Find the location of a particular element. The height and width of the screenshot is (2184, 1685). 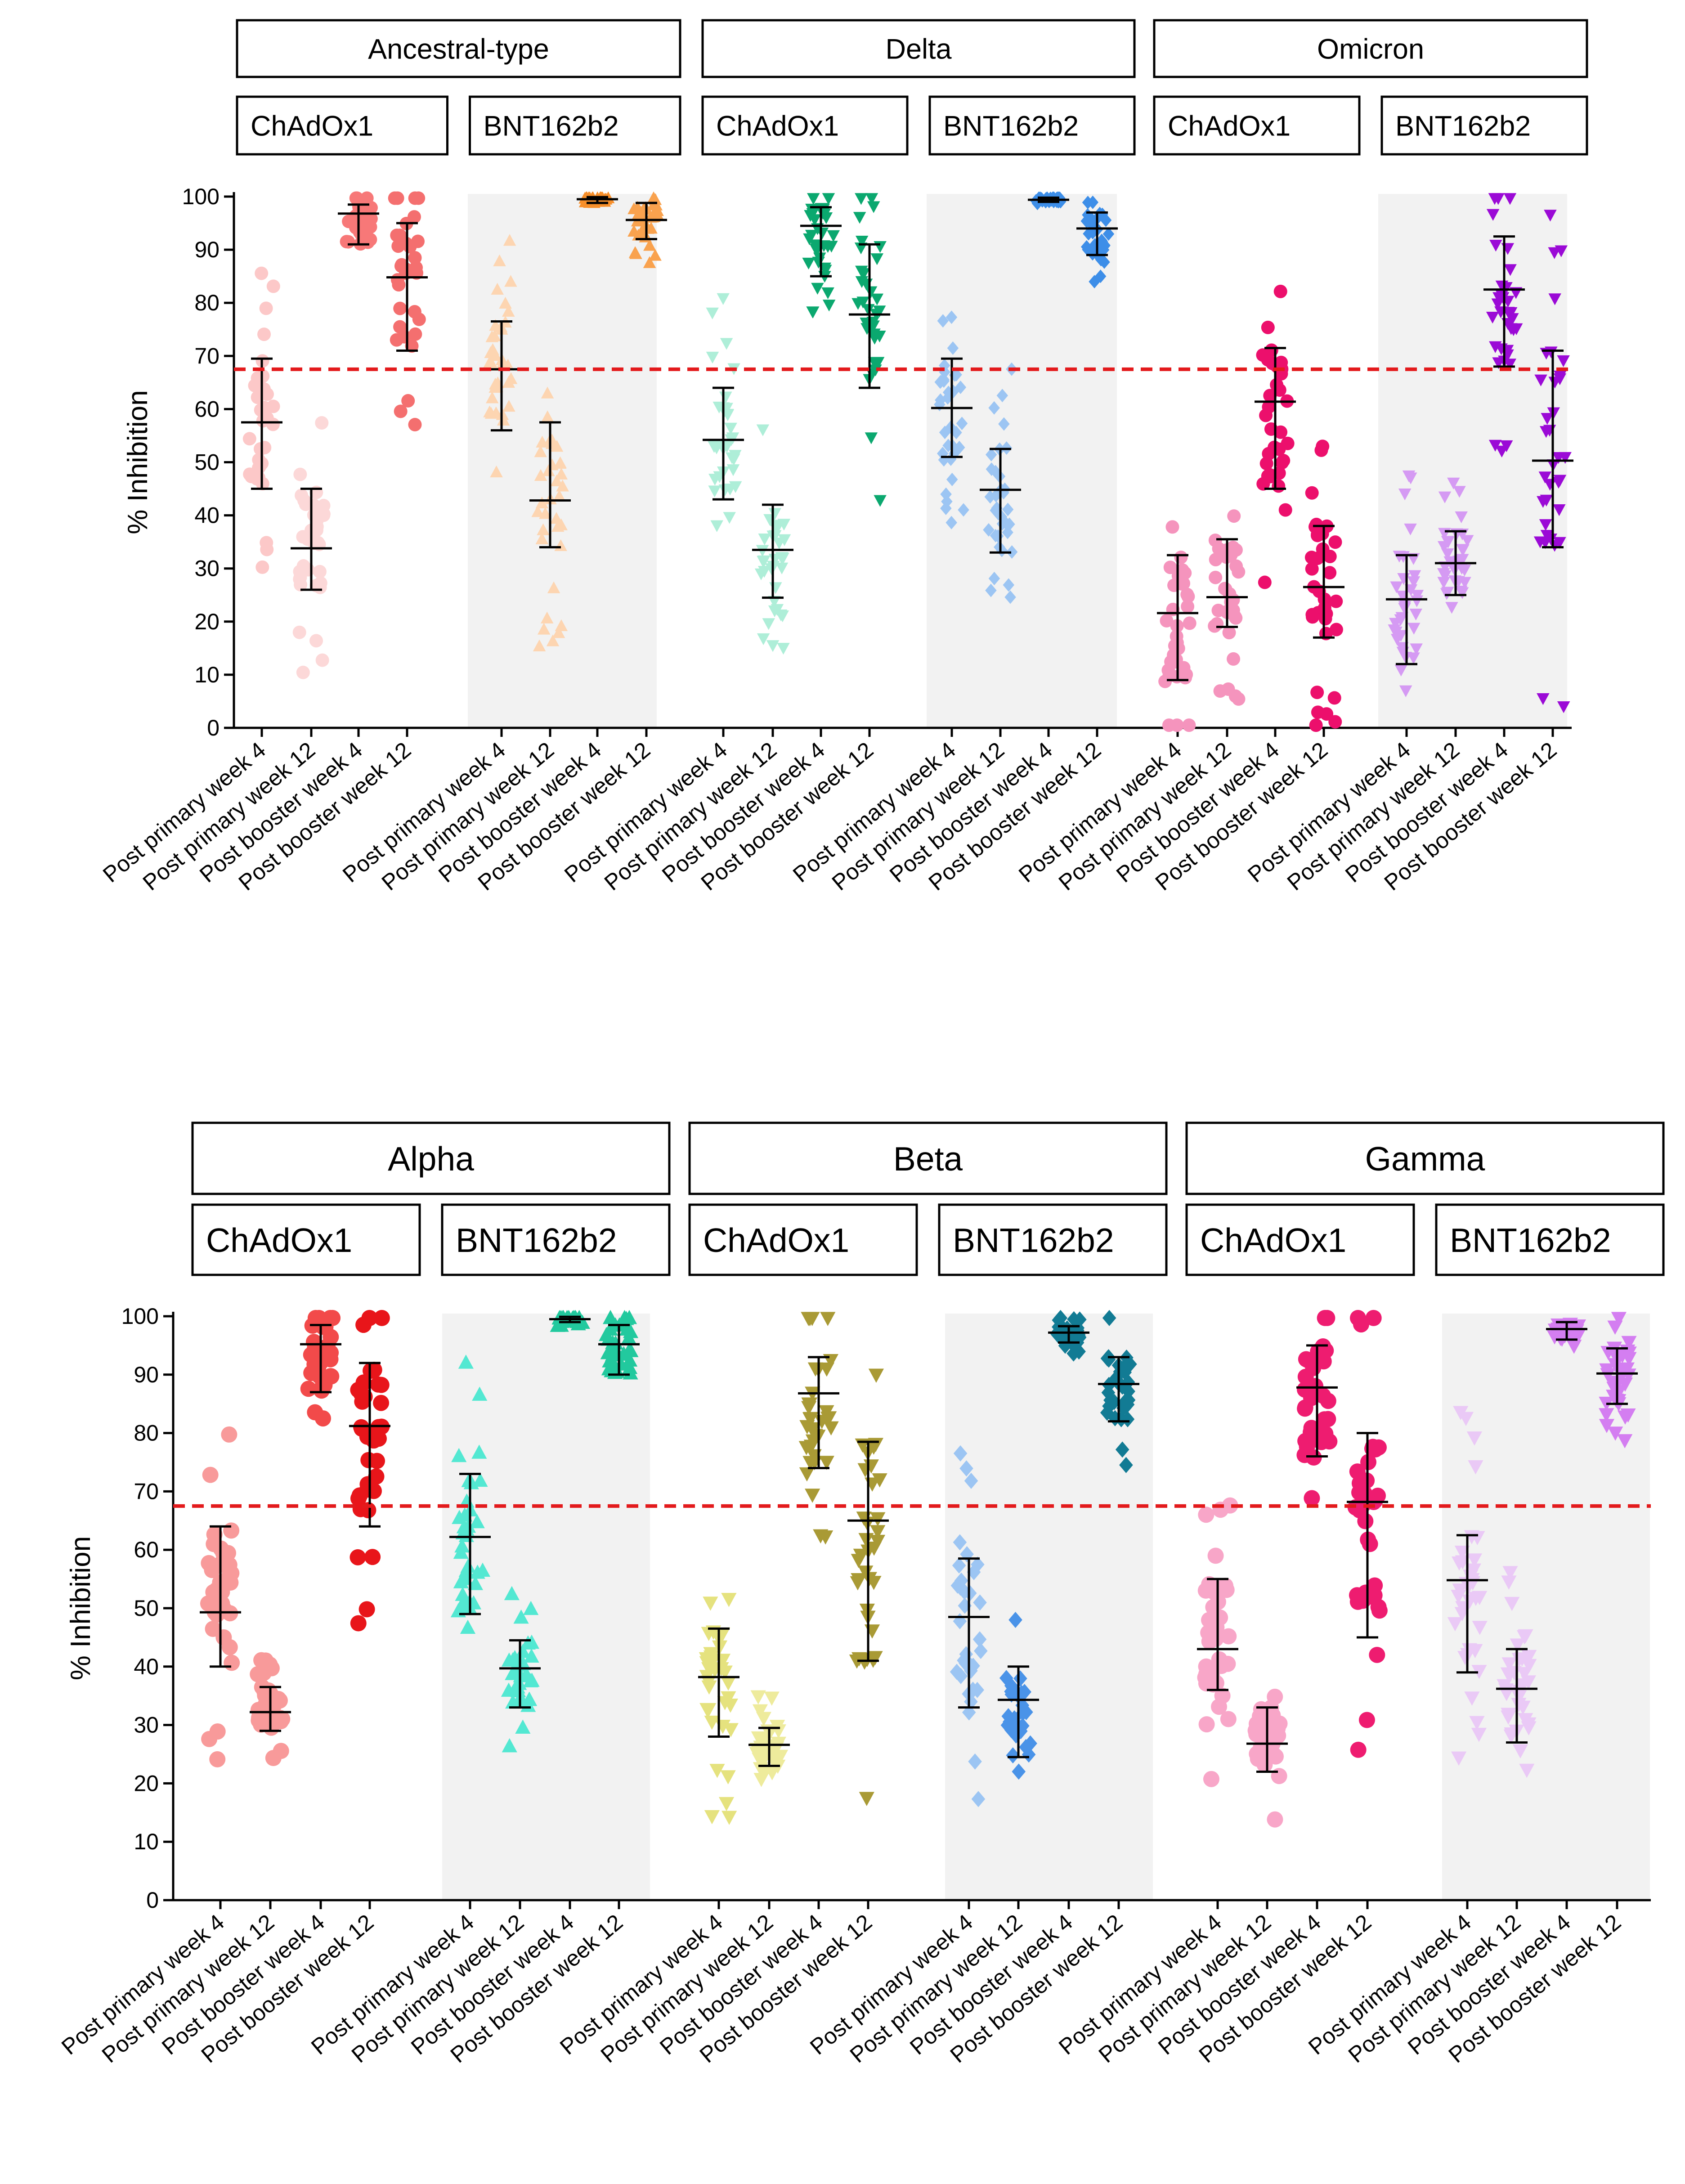

y-tick-label: 20 is located at coordinates (207, 622).